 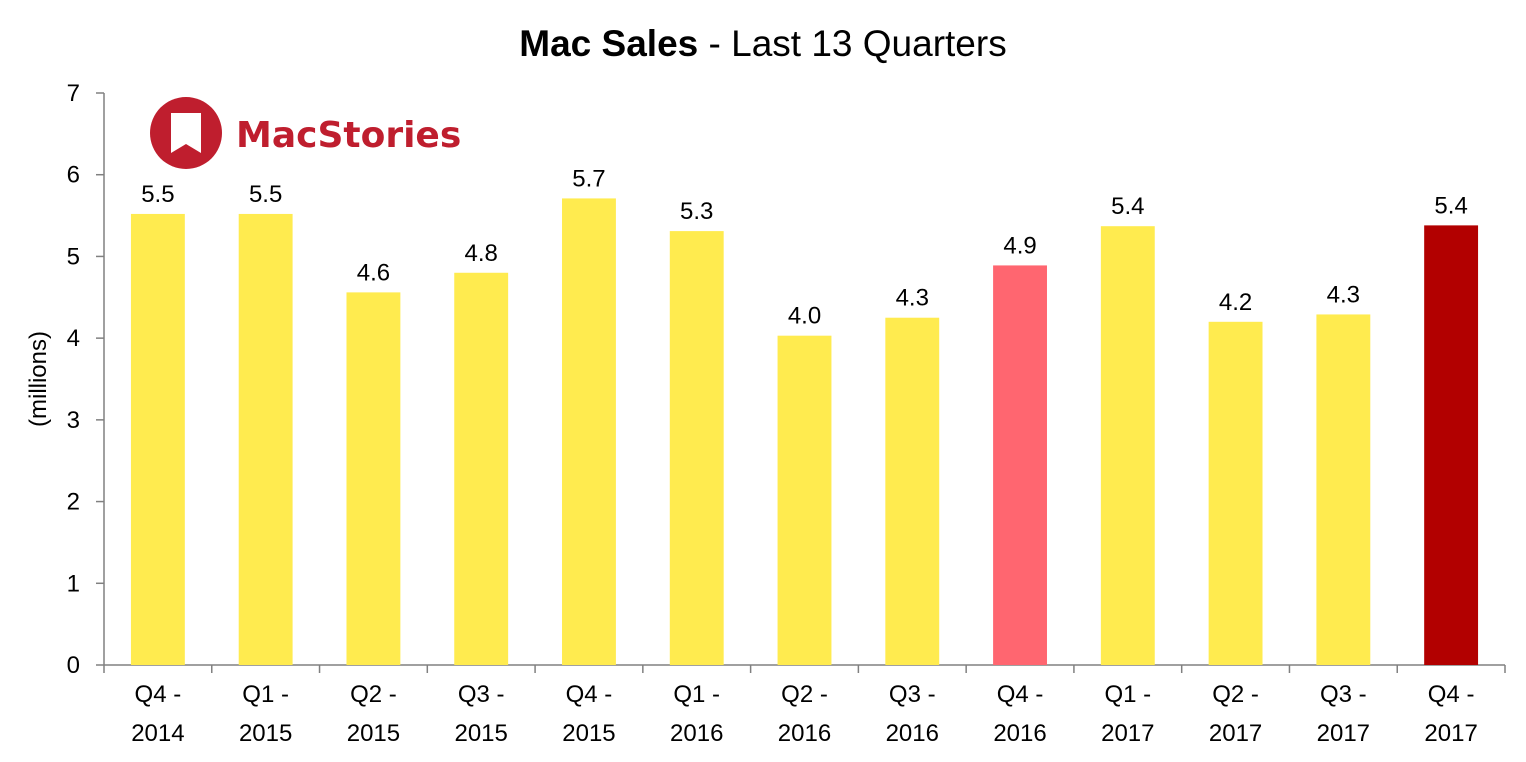 I want to click on chart-subtitle: - Last 13 Quarters, so click(x=857, y=43).